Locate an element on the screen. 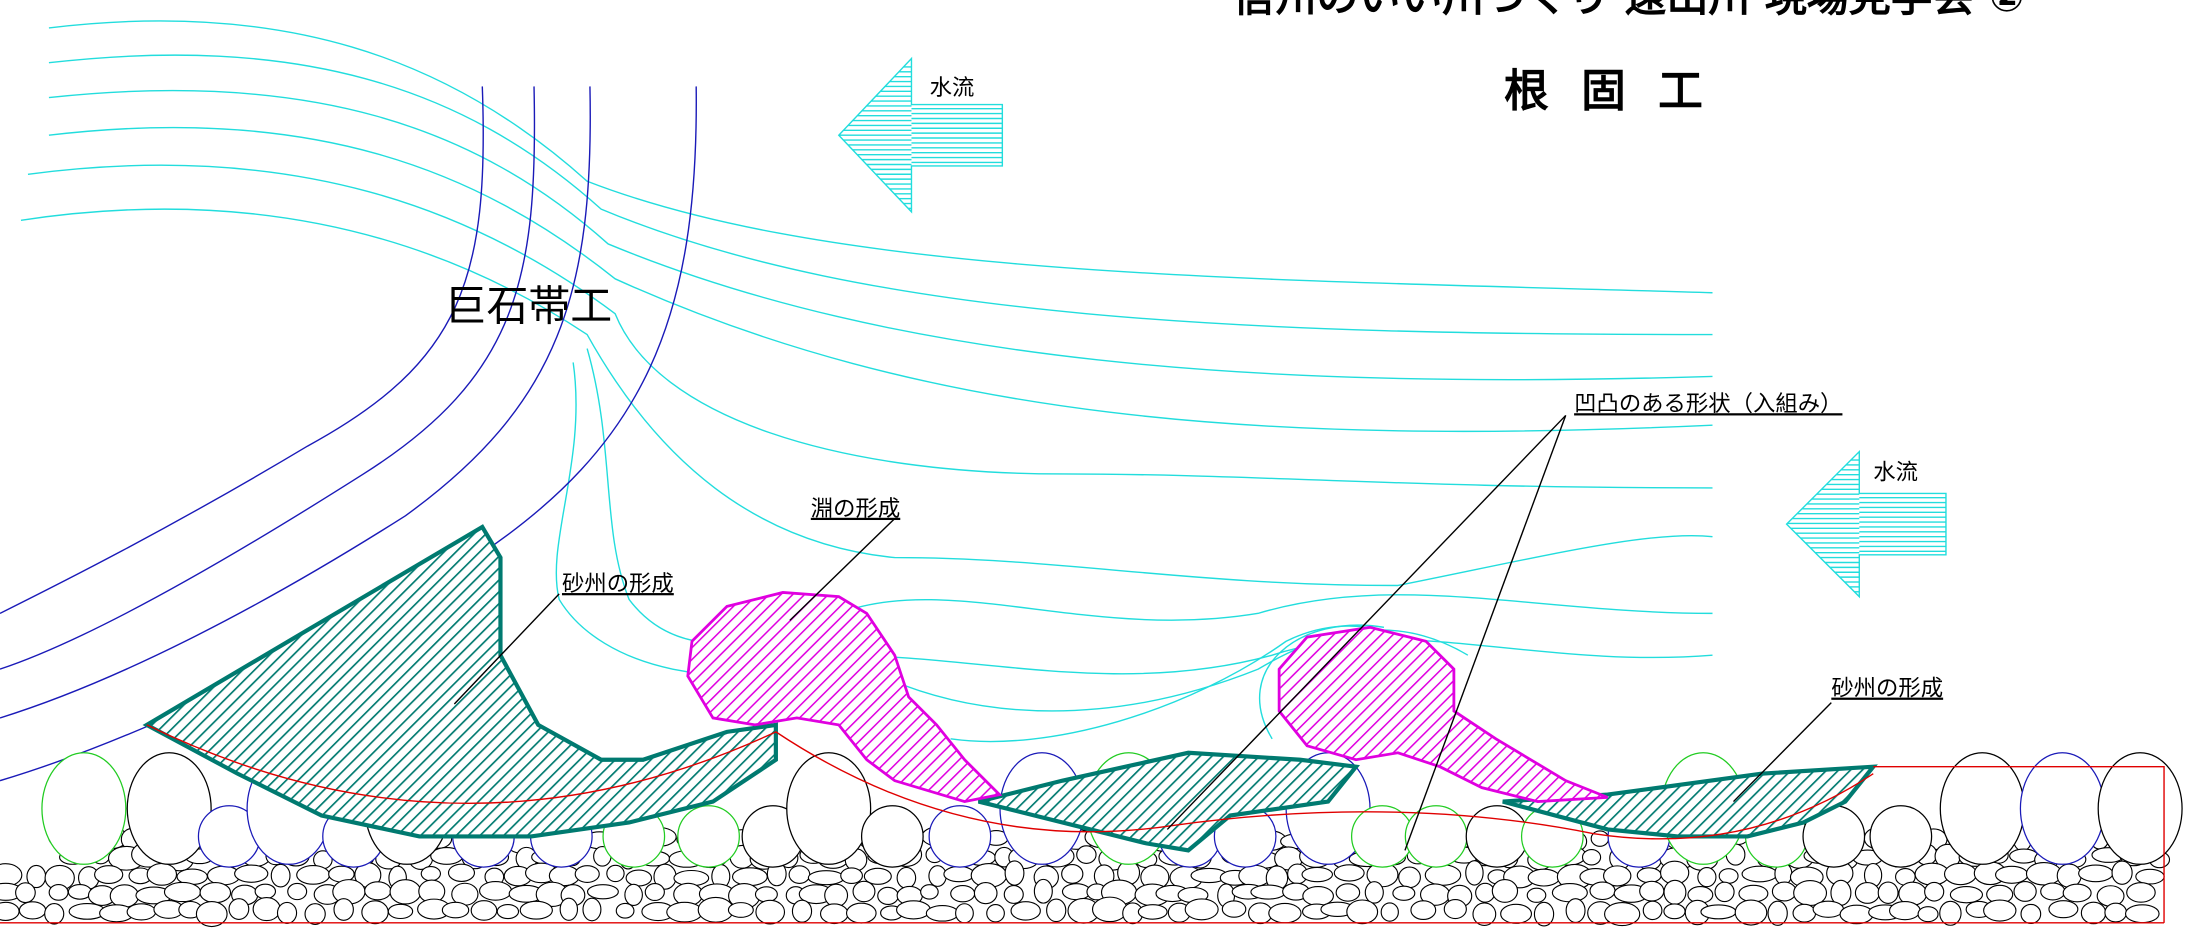  sandbar-label: 砂州の形成 is located at coordinates (1887, 689).